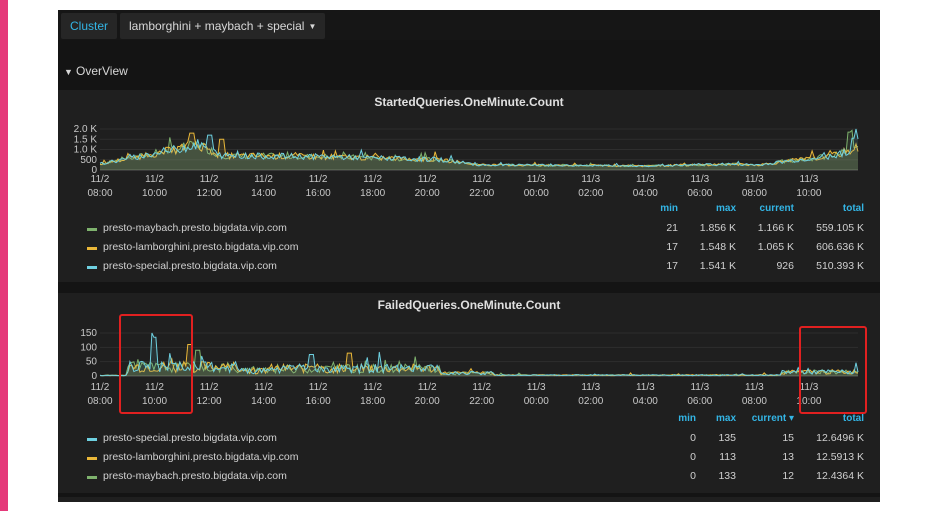 This screenshot has width=927, height=511. Describe the element at coordinates (788, 438) in the screenshot. I see `series-current: 15` at that location.